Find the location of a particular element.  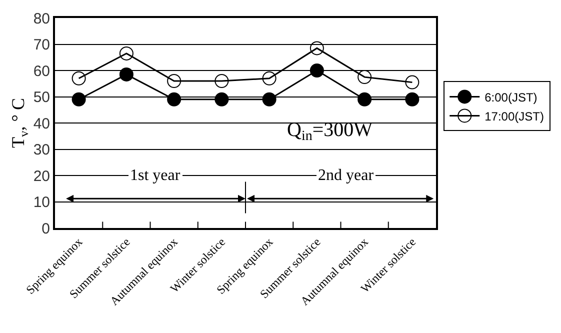

legend-label: 17:00(JST) is located at coordinates (514, 116).